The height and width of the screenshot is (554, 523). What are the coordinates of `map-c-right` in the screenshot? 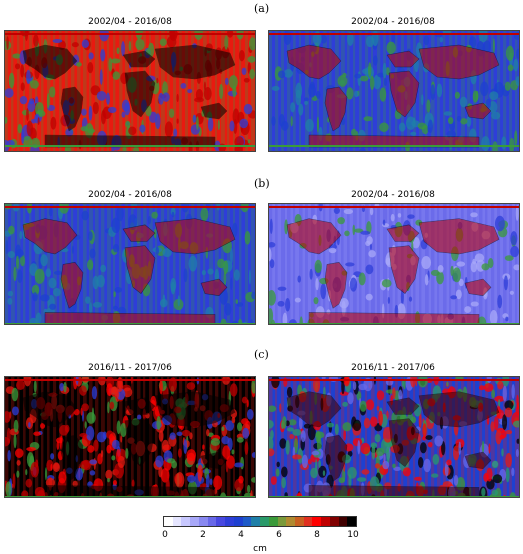 It's located at (394, 437).